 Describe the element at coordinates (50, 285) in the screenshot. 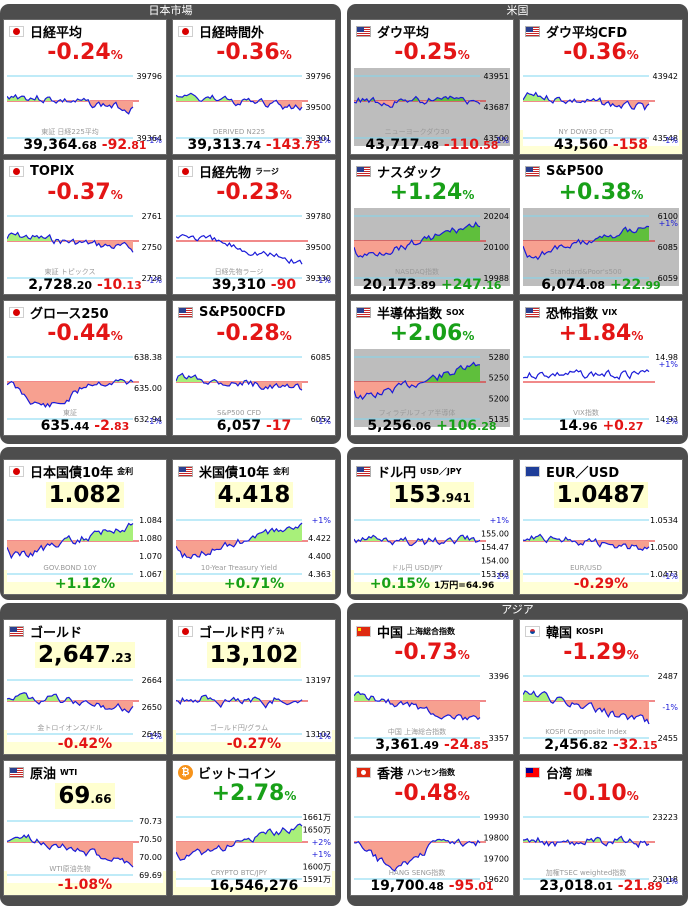

I see `price-value: 2,728` at that location.